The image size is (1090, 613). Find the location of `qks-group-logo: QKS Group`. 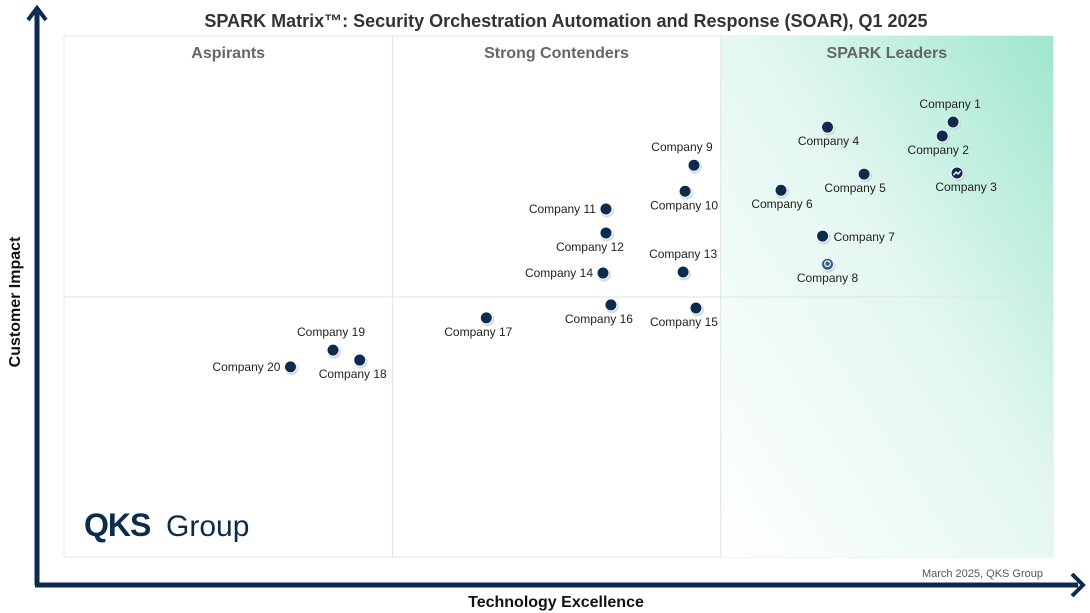

qks-group-logo: QKS Group is located at coordinates (166, 525).